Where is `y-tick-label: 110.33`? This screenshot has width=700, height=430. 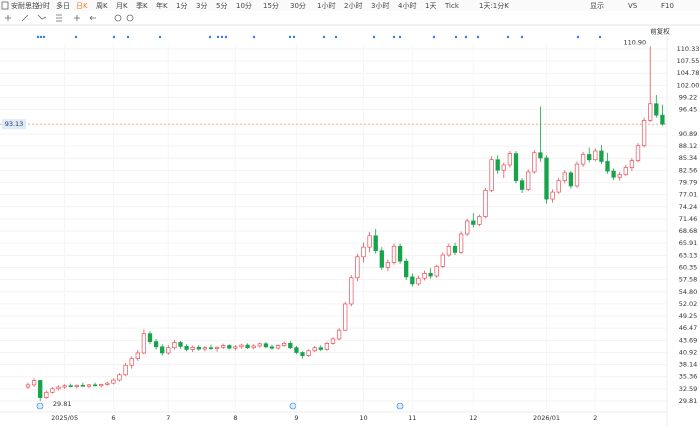
y-tick-label: 110.33 is located at coordinates (688, 49).